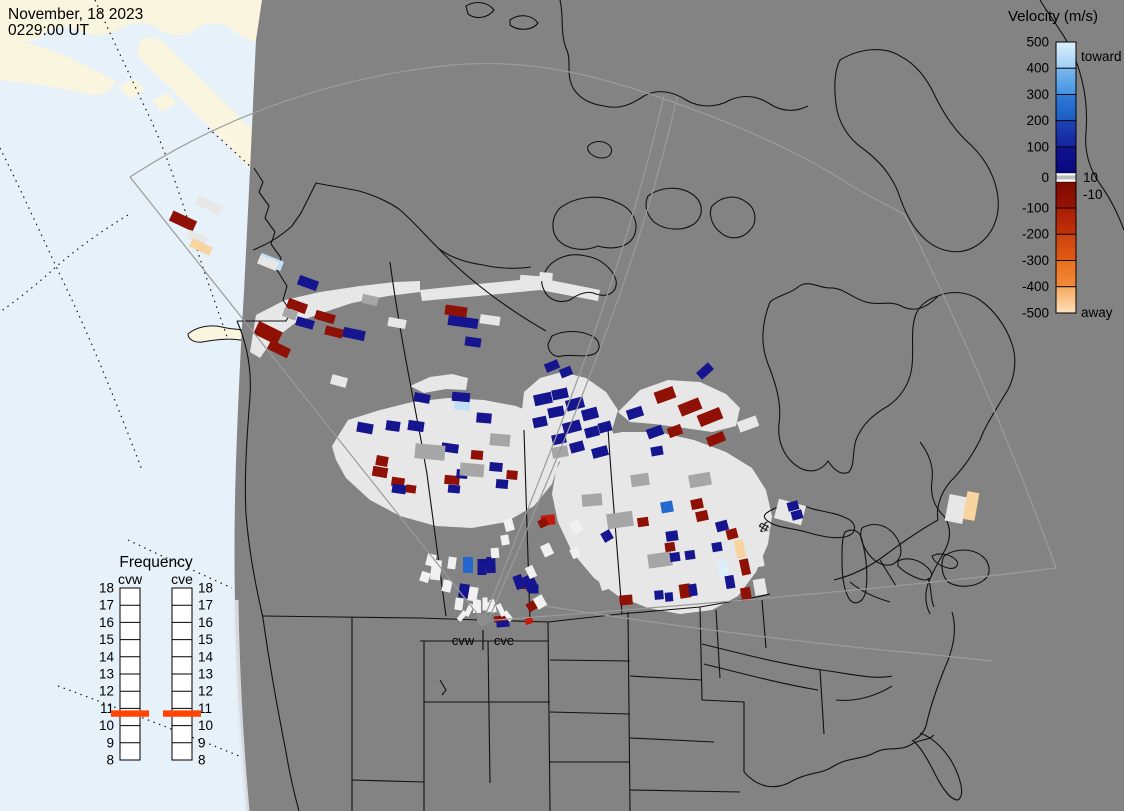 The height and width of the screenshot is (811, 1124). Describe the element at coordinates (1053, 16) in the screenshot. I see `velocity-legend-title: Velocity (m/s)` at that location.